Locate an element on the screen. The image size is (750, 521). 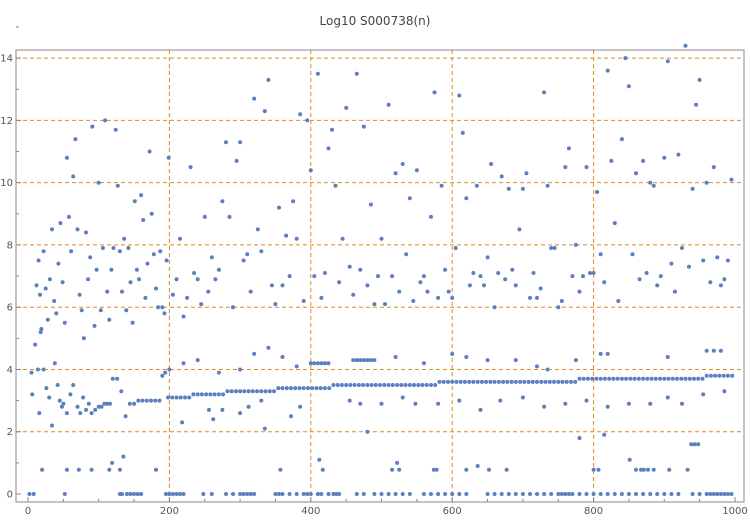
x-tick-label: 200 is located at coordinates (169, 511).